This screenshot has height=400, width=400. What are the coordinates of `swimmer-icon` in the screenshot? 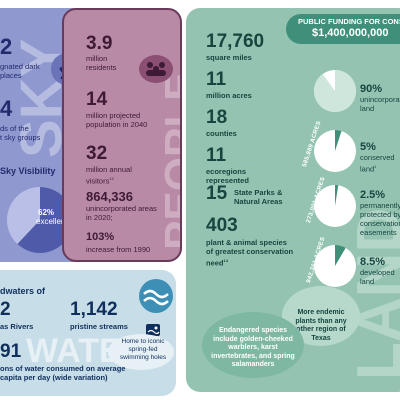 It's located at (153, 330).